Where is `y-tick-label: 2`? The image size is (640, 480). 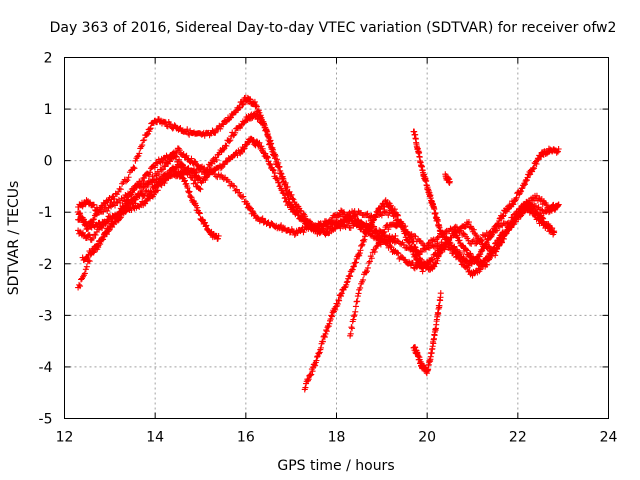
y-tick-label: 2 is located at coordinates (48, 59).